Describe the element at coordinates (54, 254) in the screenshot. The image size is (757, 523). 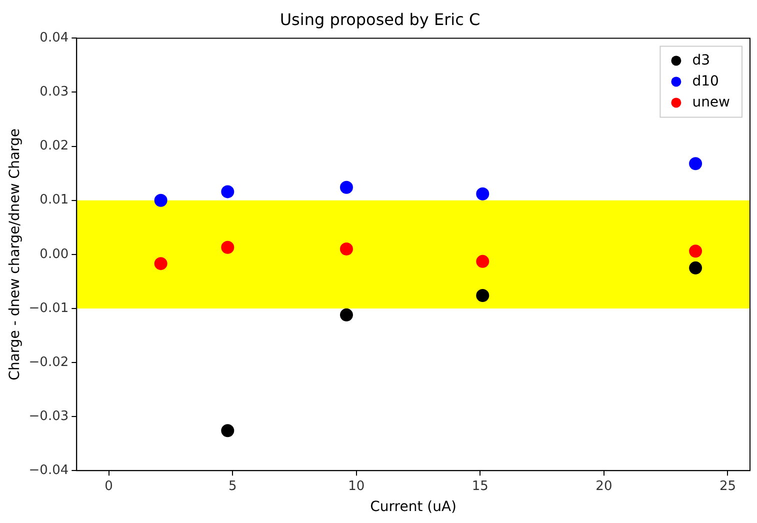
I see `y-tick-label: 0.00` at that location.